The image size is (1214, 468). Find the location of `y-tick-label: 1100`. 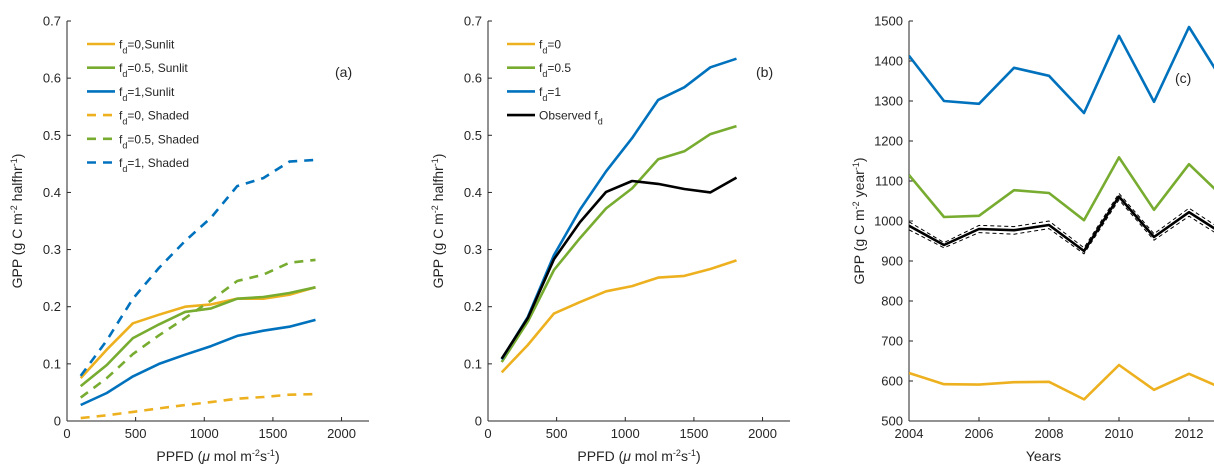

y-tick-label: 1100 is located at coordinates (889, 181).